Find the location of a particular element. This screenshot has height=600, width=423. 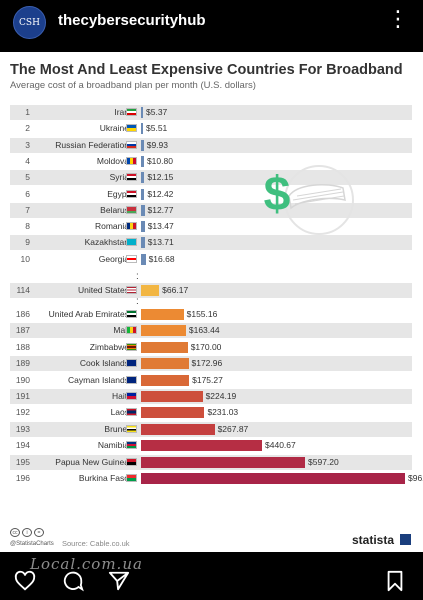

bar-row-194: 194 Namibia $440.67 is located at coordinates (211, 445).